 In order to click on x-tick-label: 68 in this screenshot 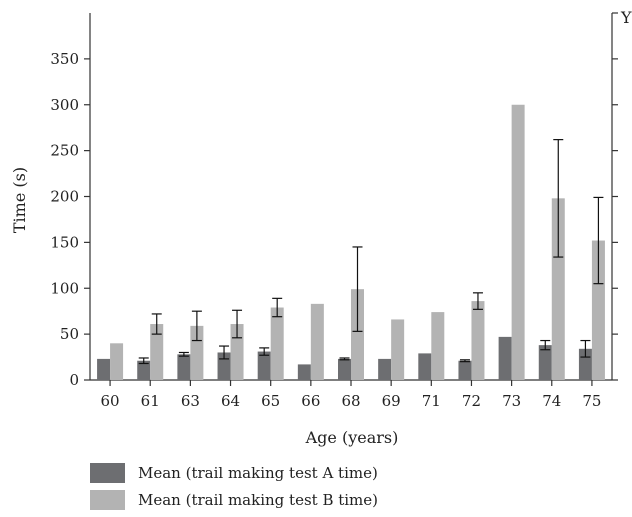, I will do `click(350, 401)`.